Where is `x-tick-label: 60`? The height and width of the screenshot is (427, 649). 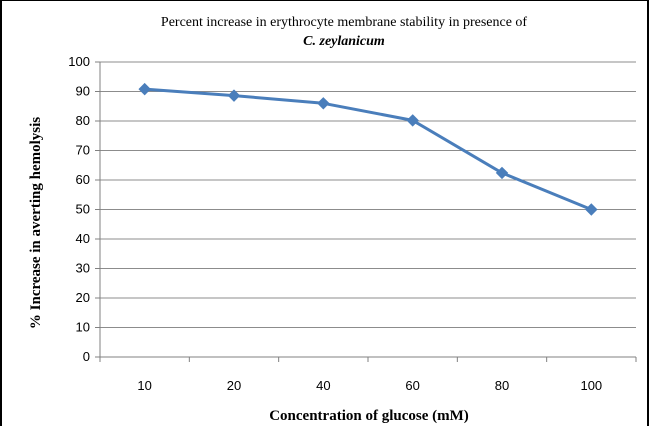
x-tick-label: 60 is located at coordinates (412, 385).